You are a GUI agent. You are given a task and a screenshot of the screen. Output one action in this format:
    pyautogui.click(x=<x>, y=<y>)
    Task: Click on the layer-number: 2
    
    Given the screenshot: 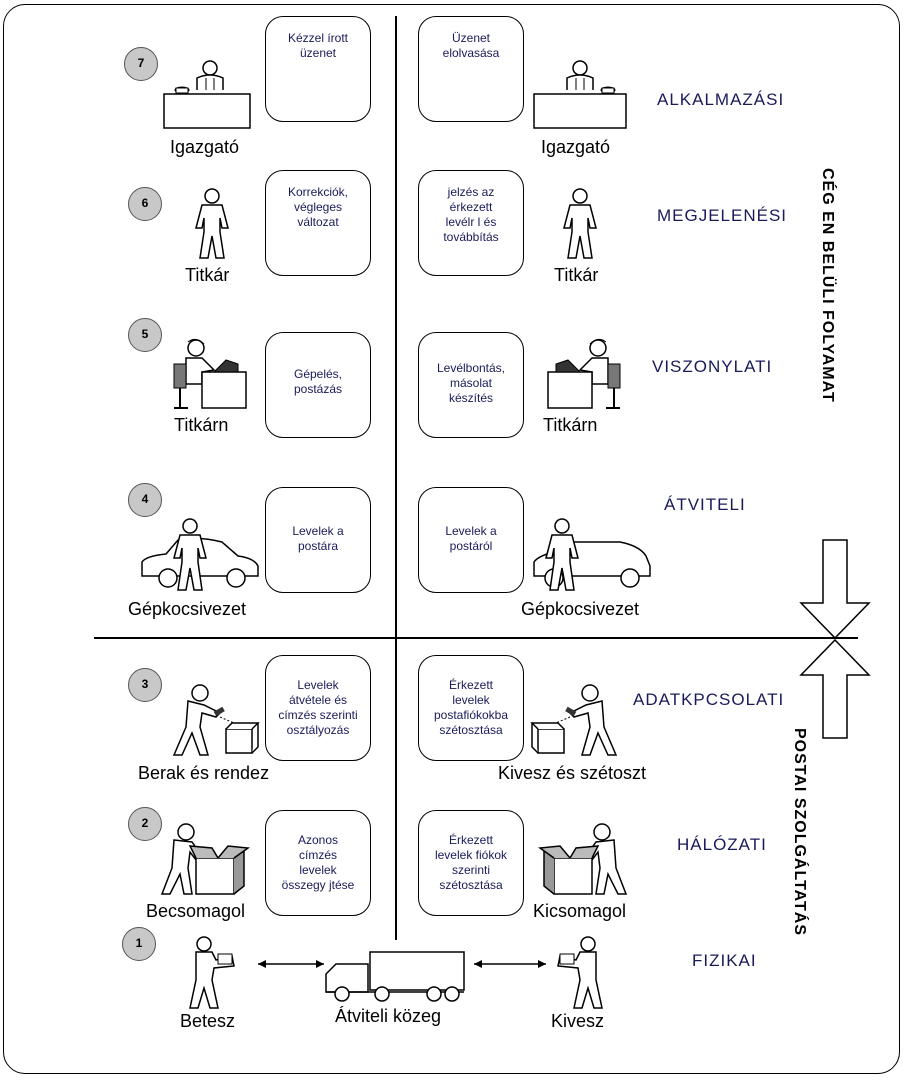 What is the action you would take?
    pyautogui.click(x=145, y=824)
    